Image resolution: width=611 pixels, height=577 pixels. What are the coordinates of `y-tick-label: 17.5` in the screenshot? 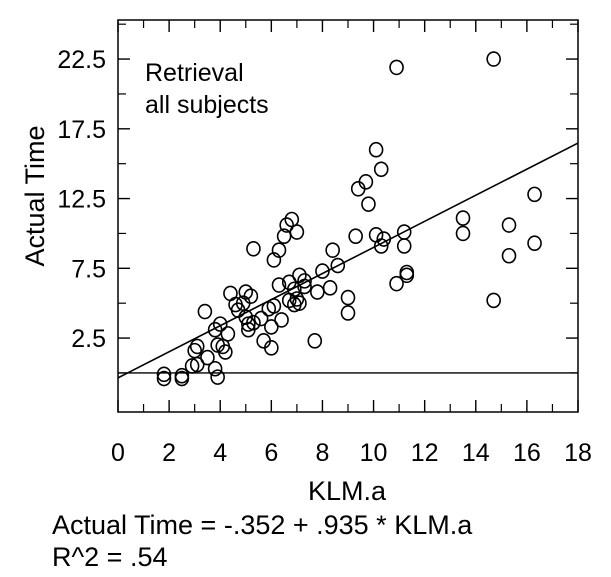 It's located at (81, 130).